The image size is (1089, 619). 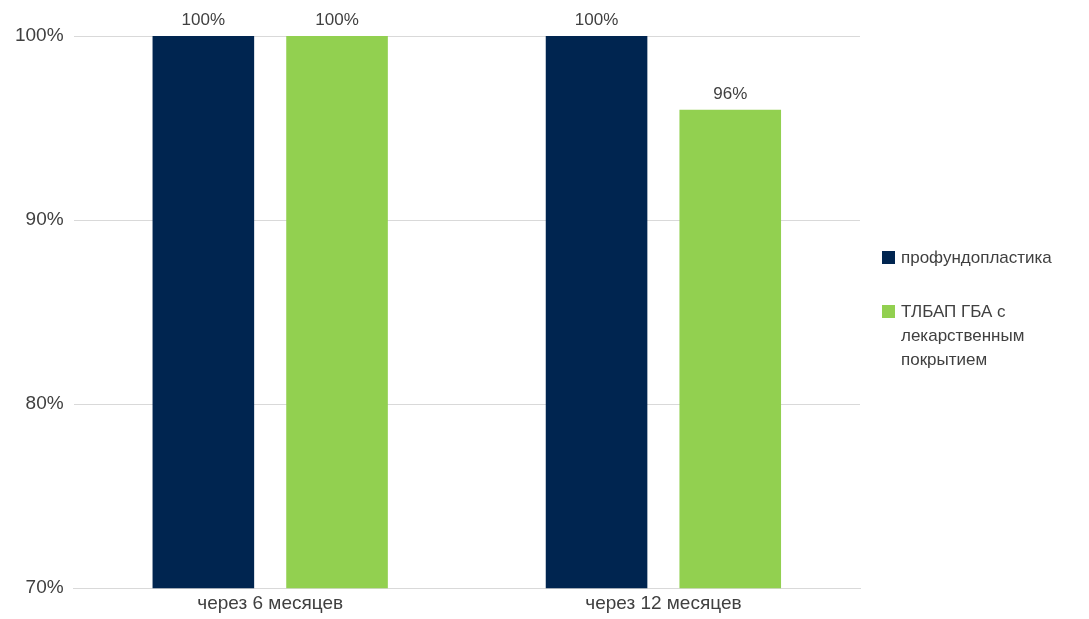 What do you see at coordinates (44, 587) in the screenshot?
I see `y-tick-label: 70%` at bounding box center [44, 587].